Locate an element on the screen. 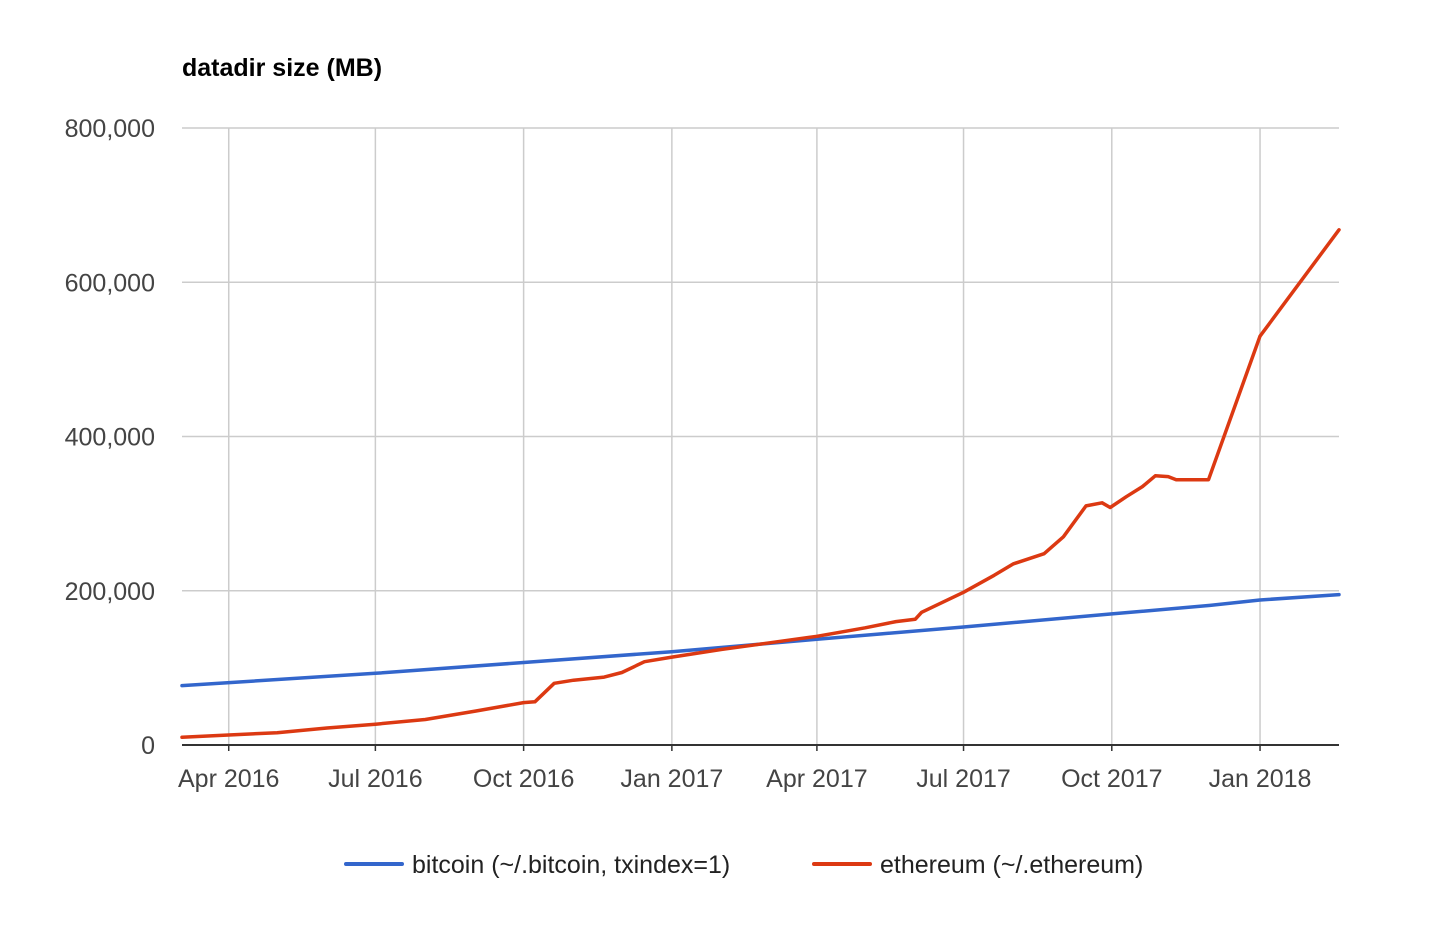 This screenshot has width=1434, height=926. y-tick-label: 0 is located at coordinates (148, 746).